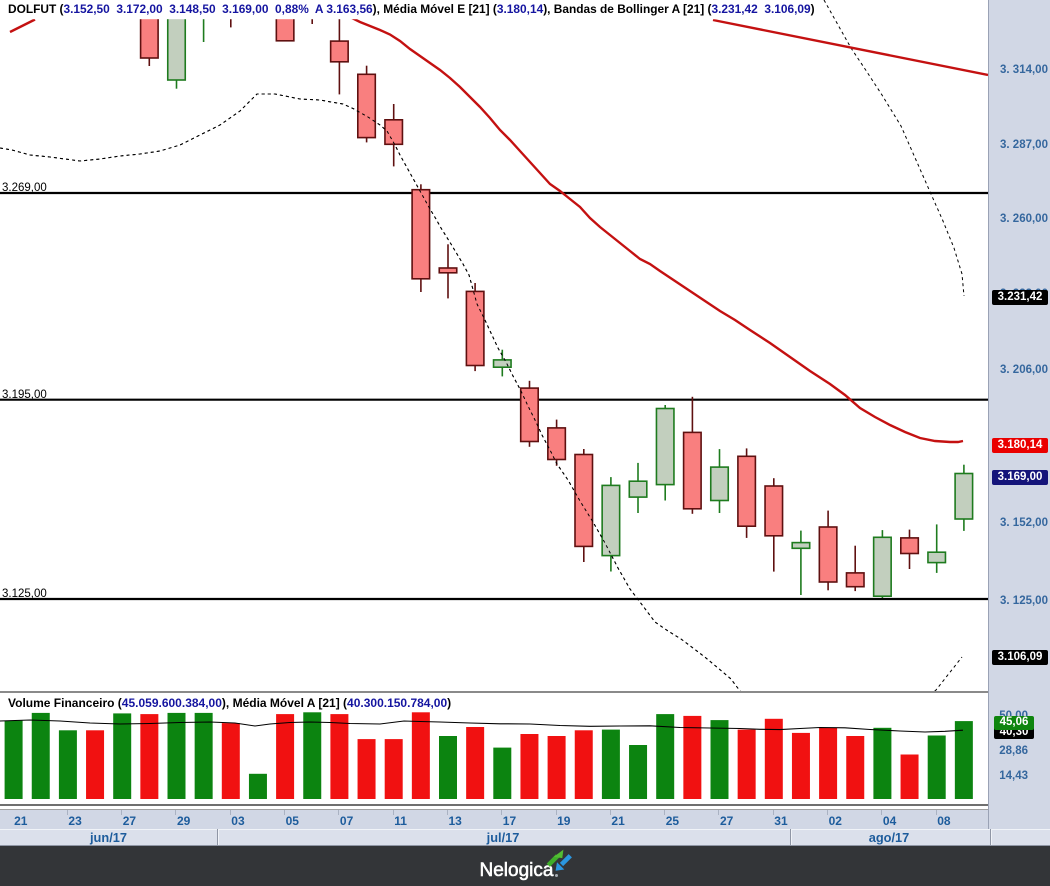  What do you see at coordinates (24, 188) in the screenshot?
I see `svg-text: 3.269,00` at bounding box center [24, 188].